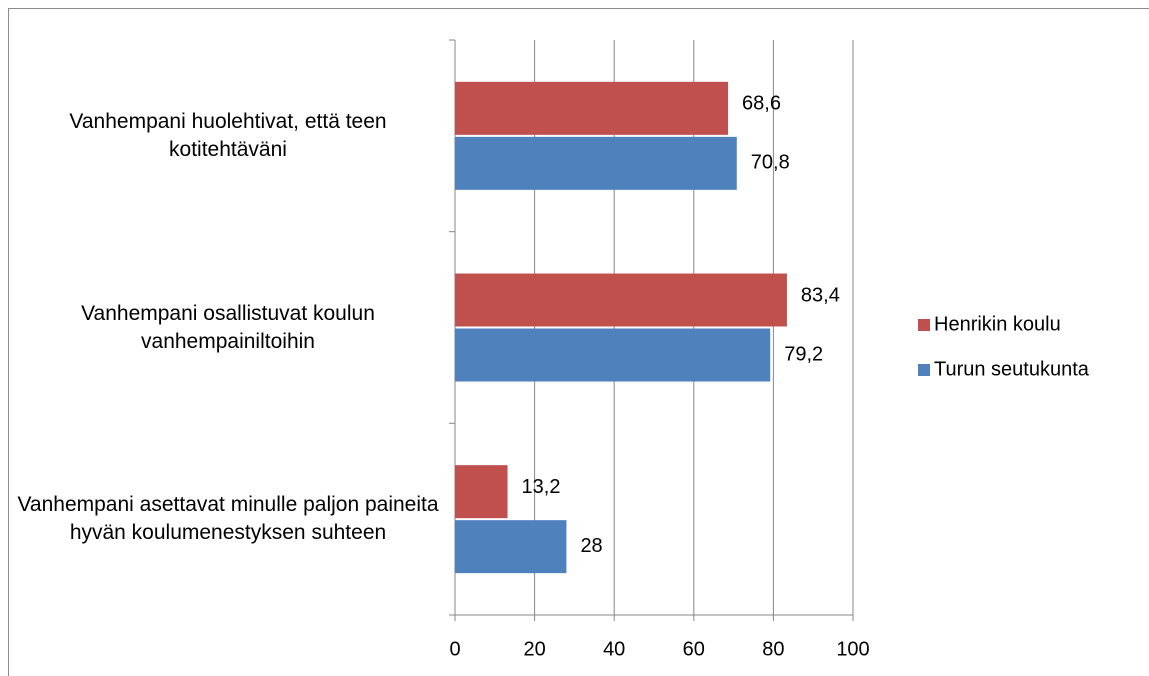  What do you see at coordinates (820, 295) in the screenshot?
I see `data-label: 83,4` at bounding box center [820, 295].